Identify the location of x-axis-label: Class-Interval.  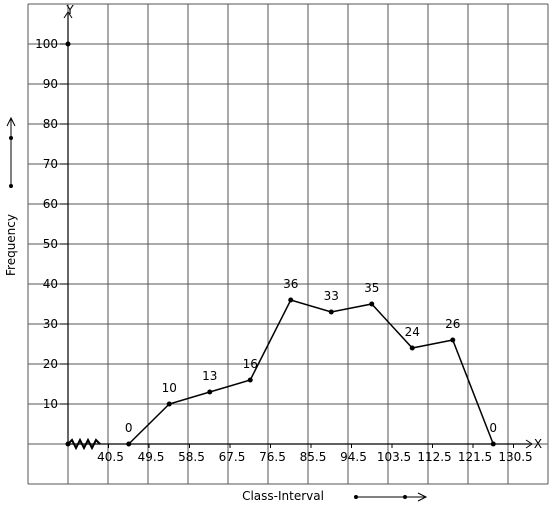
(283, 496).